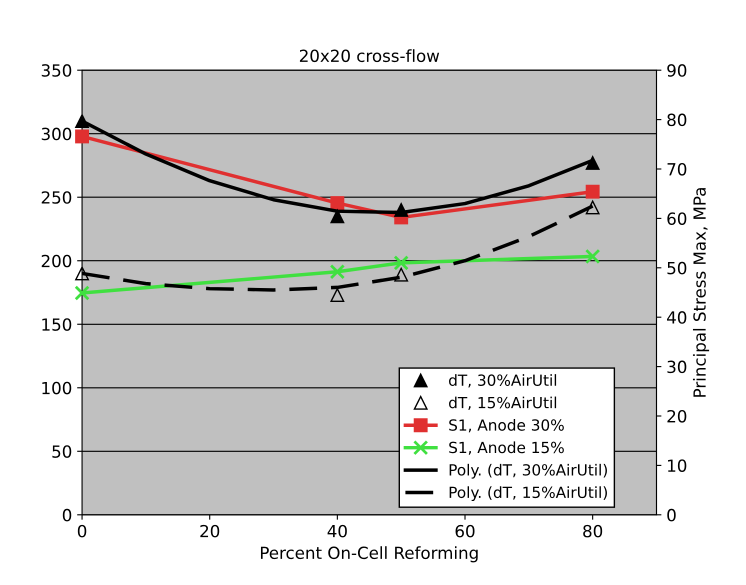  Describe the element at coordinates (370, 55) in the screenshot. I see `chart-title: 20x20 cross-flow` at that location.